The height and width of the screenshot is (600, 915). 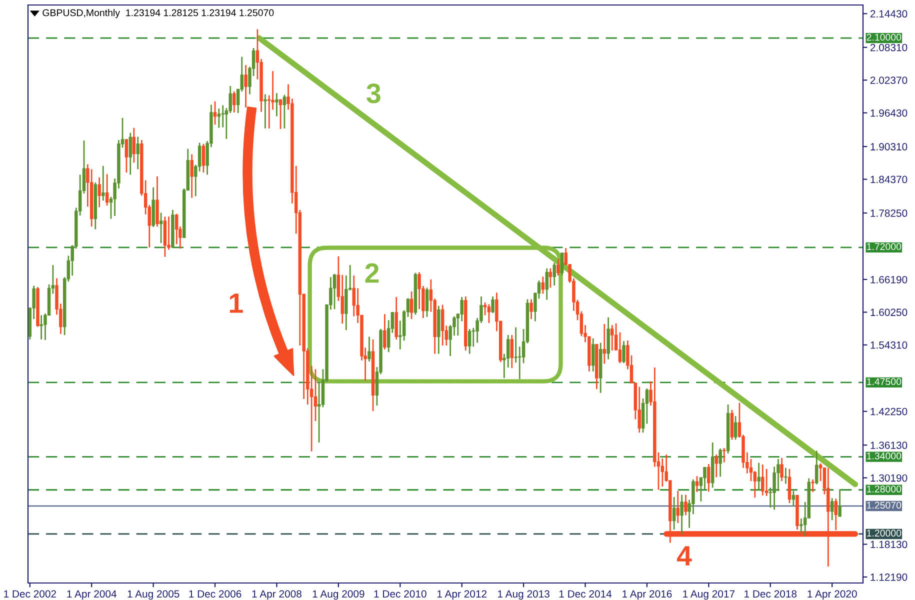 What do you see at coordinates (889, 146) in the screenshot?
I see `y-tick-label: 1.90310` at bounding box center [889, 146].